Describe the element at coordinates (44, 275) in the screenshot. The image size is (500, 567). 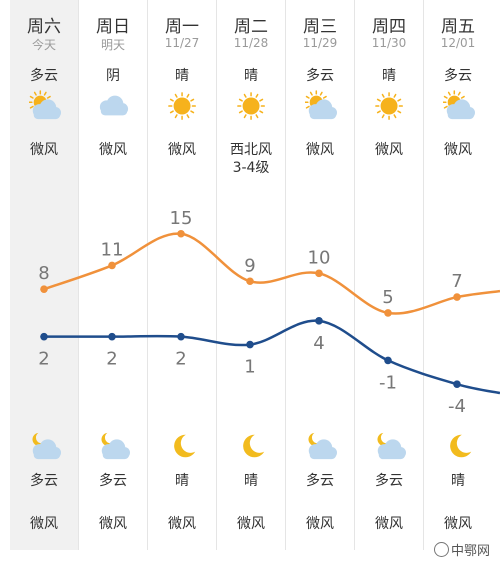
I see `day-column: 周六 今天 多云 微风 多云 微风` at that location.